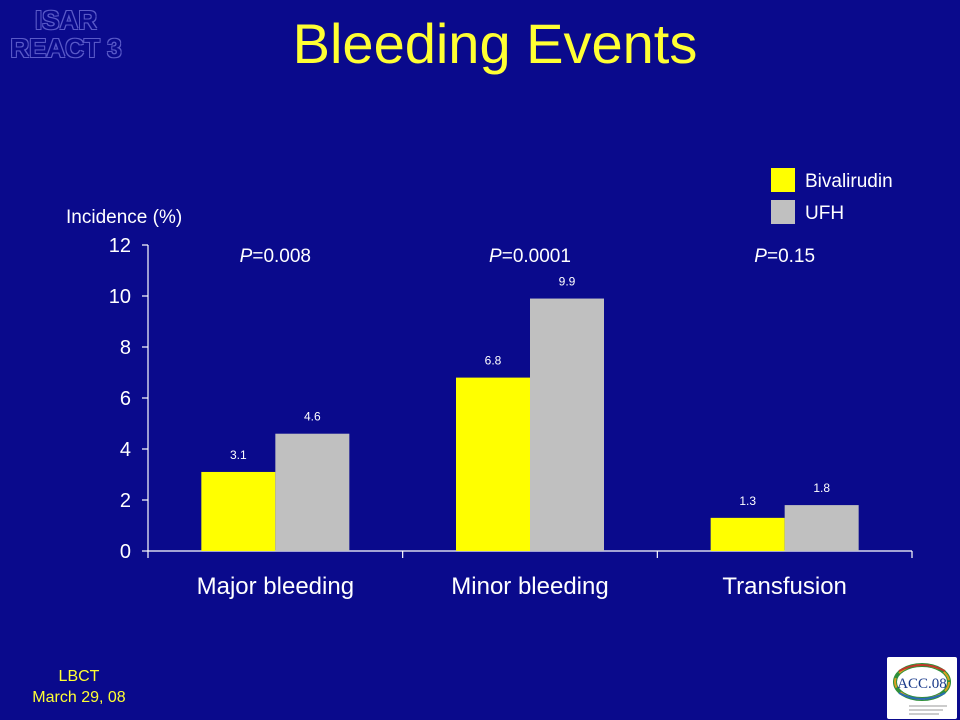 Image resolution: width=960 pixels, height=720 pixels. I want to click on acc-logo: ACC.08, so click(922, 688).